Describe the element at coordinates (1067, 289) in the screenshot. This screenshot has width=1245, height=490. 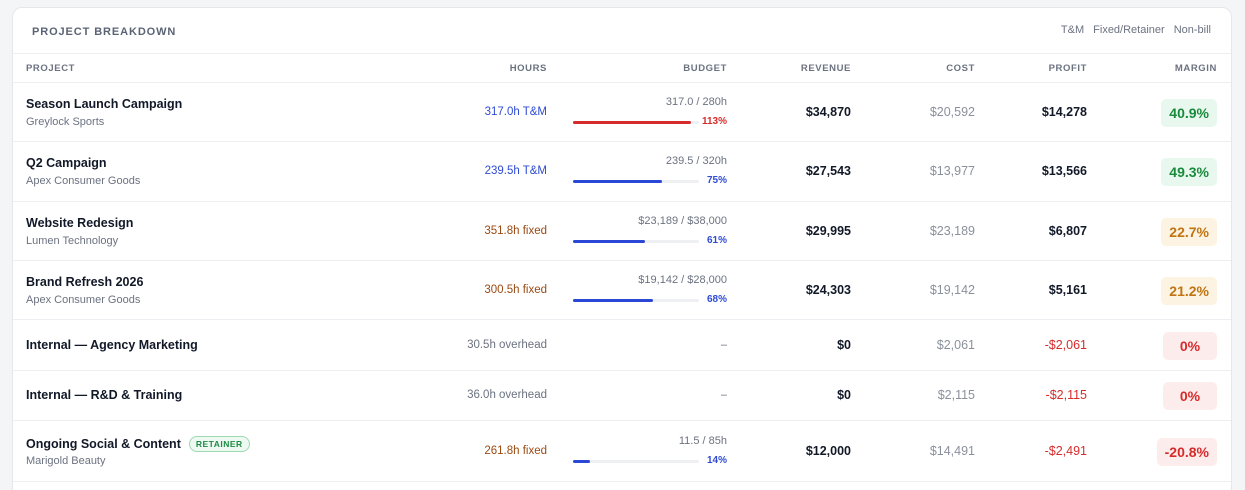
I see `profit-value: $5,161` at that location.